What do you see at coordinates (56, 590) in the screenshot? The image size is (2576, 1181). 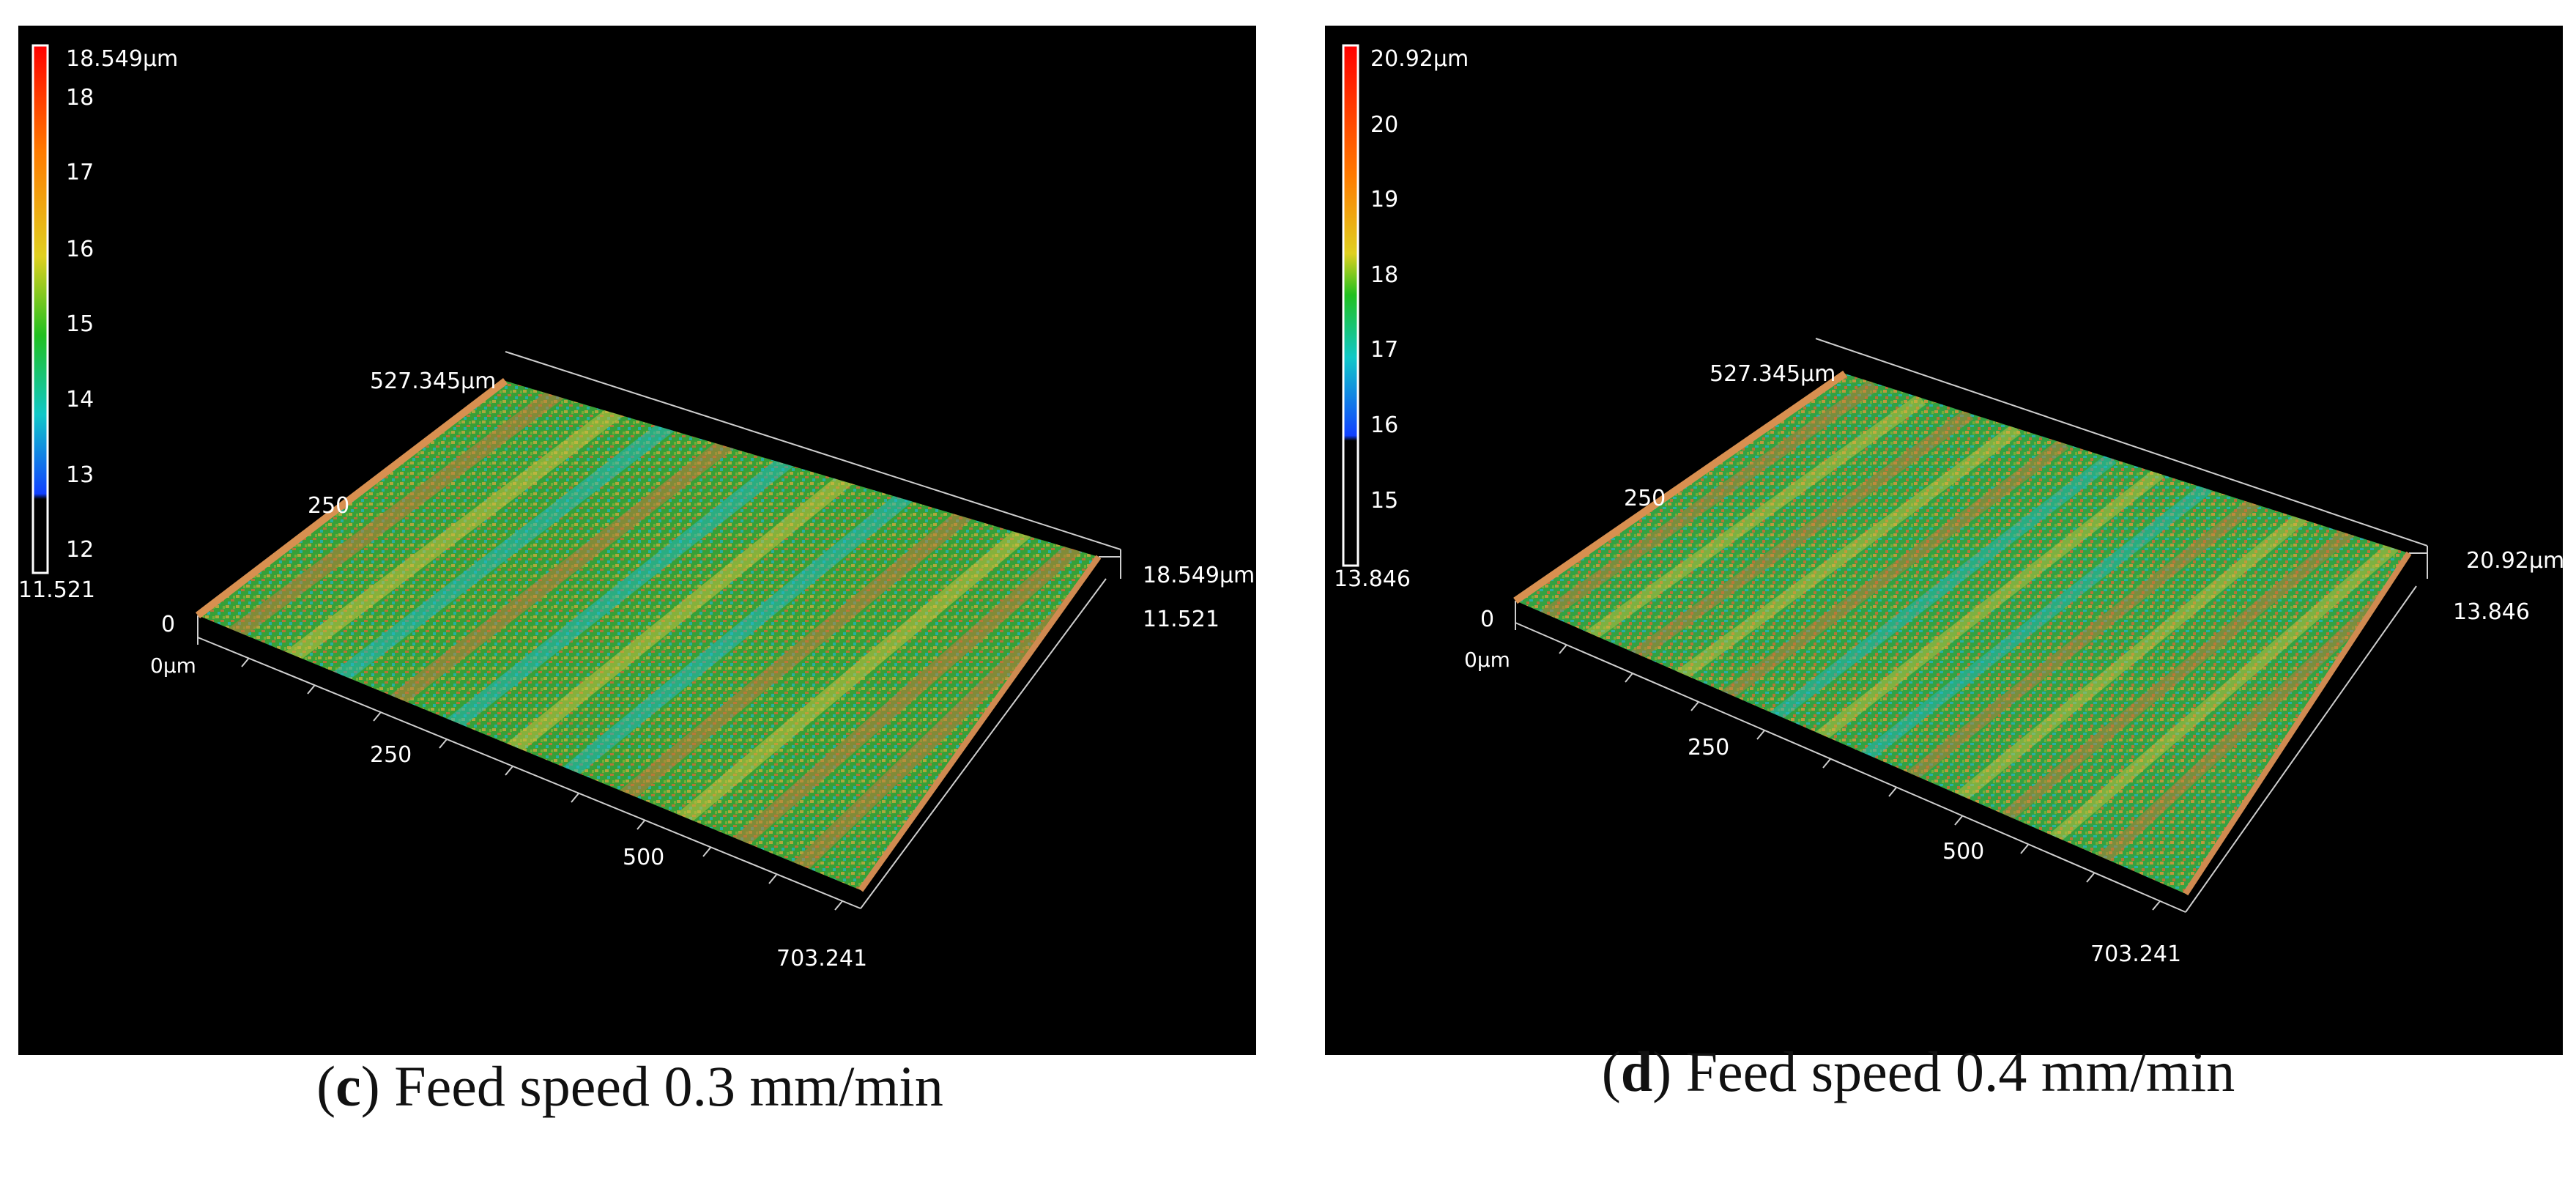 I see `colorbar-min-label: 11.521` at bounding box center [56, 590].